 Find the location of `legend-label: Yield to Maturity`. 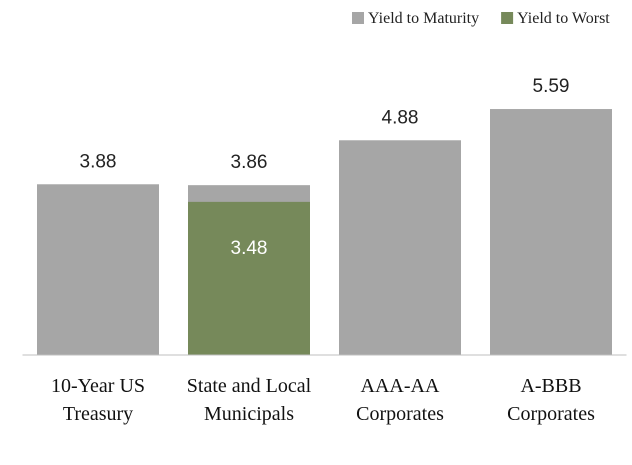

legend-label: Yield to Maturity is located at coordinates (423, 18).